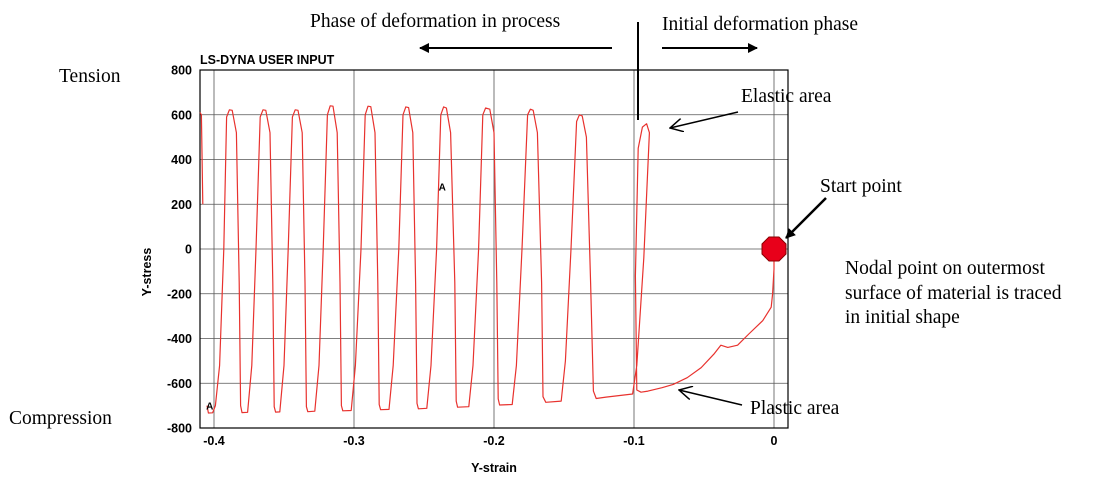 This screenshot has height=478, width=1120. What do you see at coordinates (326, 297) in the screenshot?
I see `point-markers: AA` at bounding box center [326, 297].